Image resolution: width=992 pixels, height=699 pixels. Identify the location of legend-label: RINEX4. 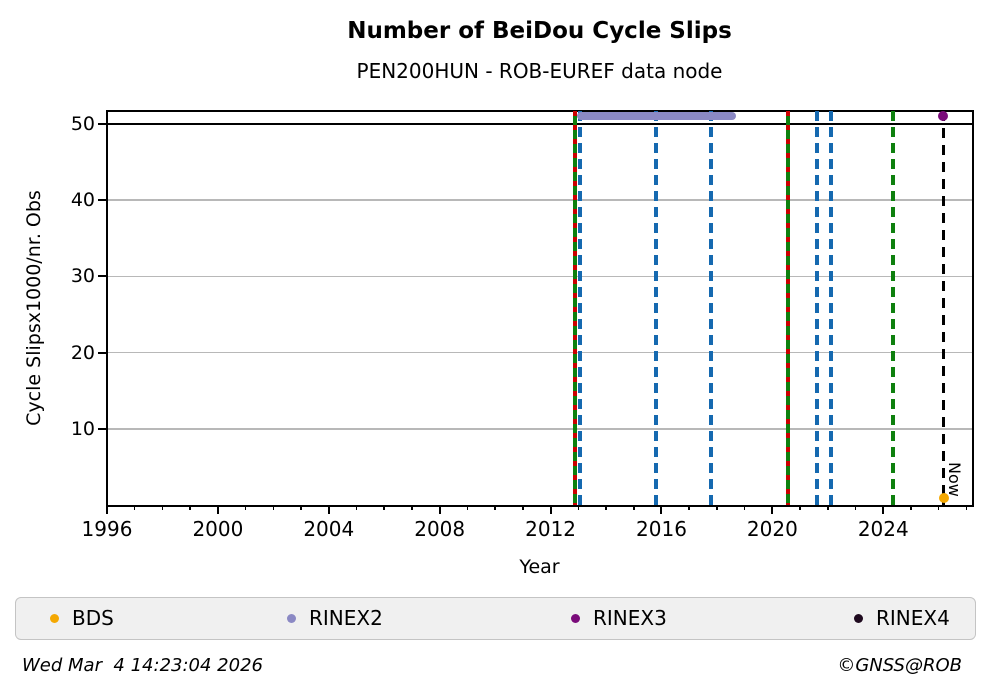
(913, 618).